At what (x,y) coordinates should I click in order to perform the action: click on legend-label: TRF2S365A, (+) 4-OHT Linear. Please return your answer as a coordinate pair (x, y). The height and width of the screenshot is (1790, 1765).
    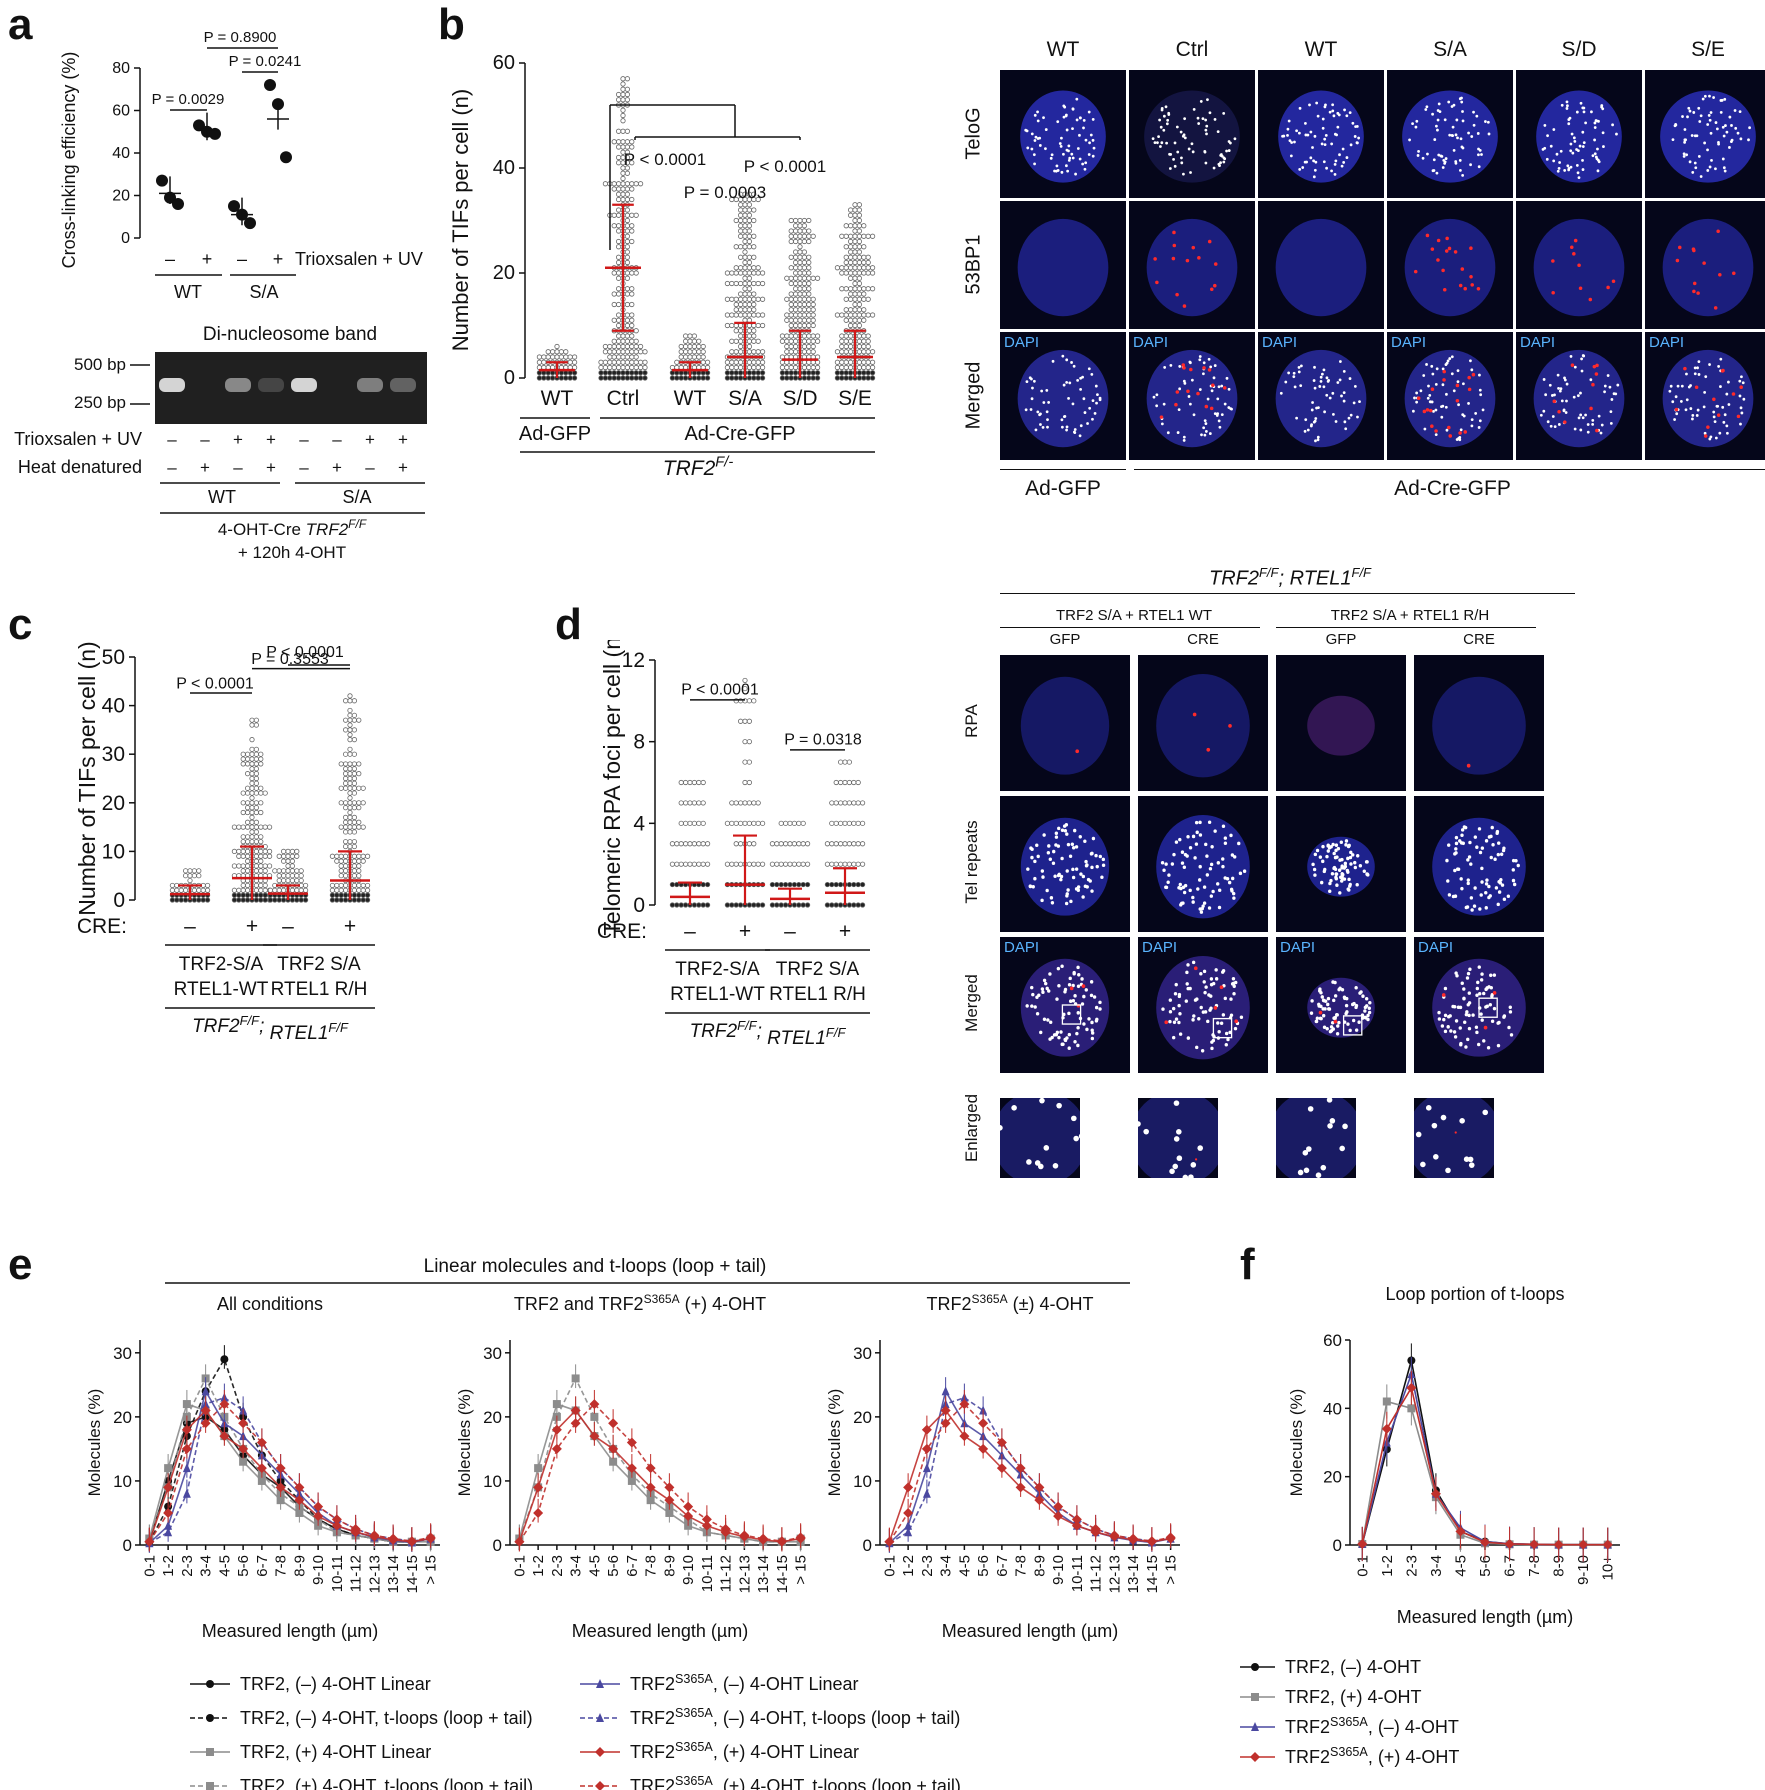
    Looking at the image, I should click on (744, 1751).